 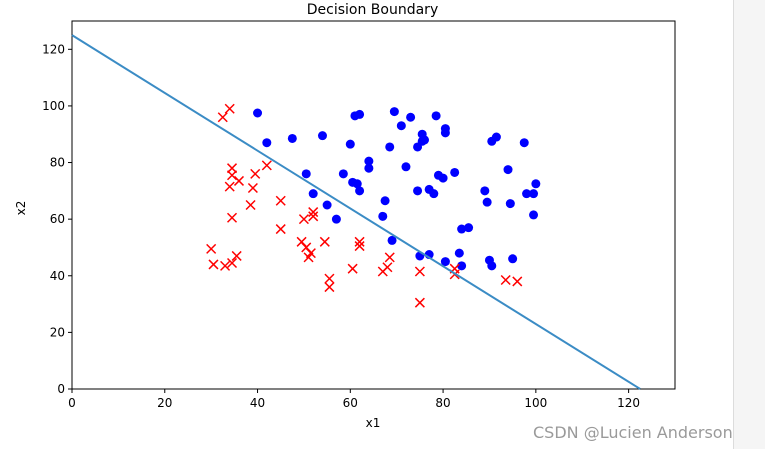 I want to click on chart-title: Decision Boundary, so click(x=372, y=10).